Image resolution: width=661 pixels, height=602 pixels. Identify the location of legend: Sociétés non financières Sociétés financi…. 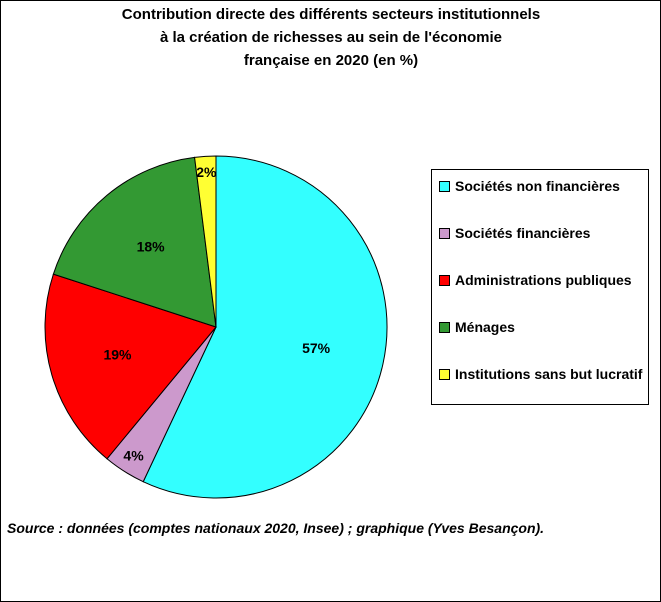
(540, 287).